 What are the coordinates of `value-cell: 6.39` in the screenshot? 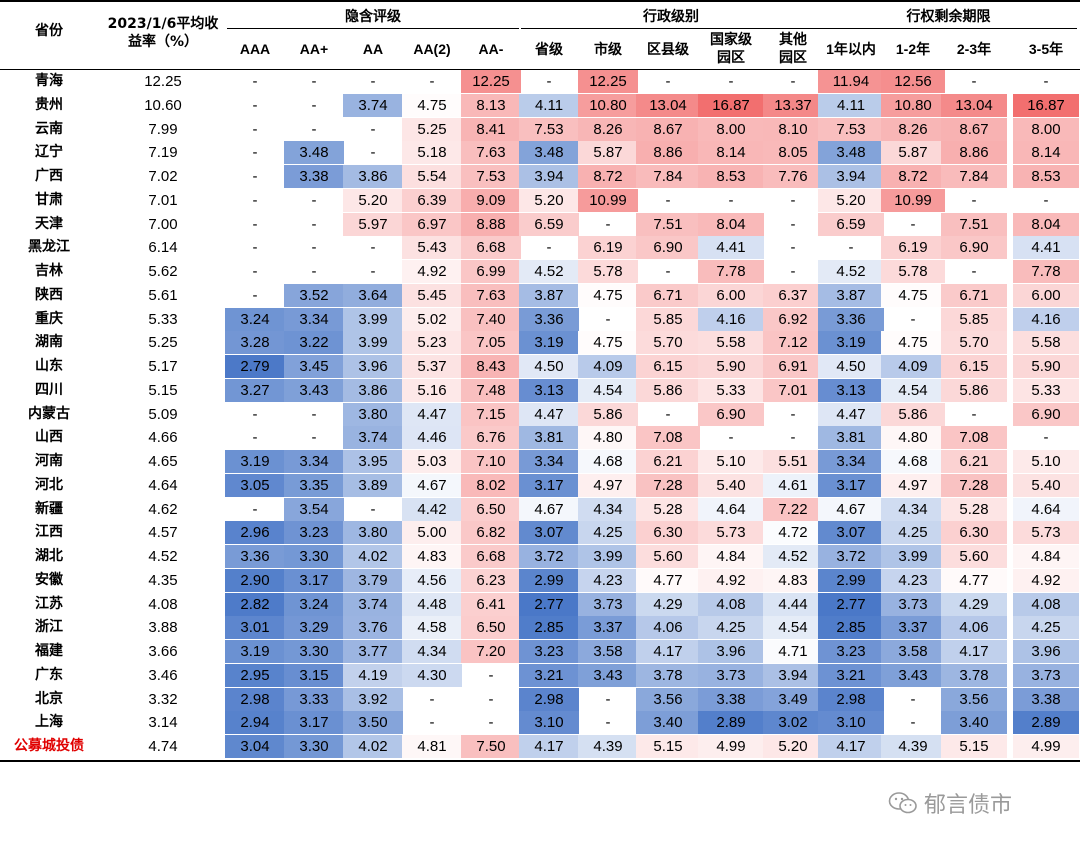 It's located at (432, 200).